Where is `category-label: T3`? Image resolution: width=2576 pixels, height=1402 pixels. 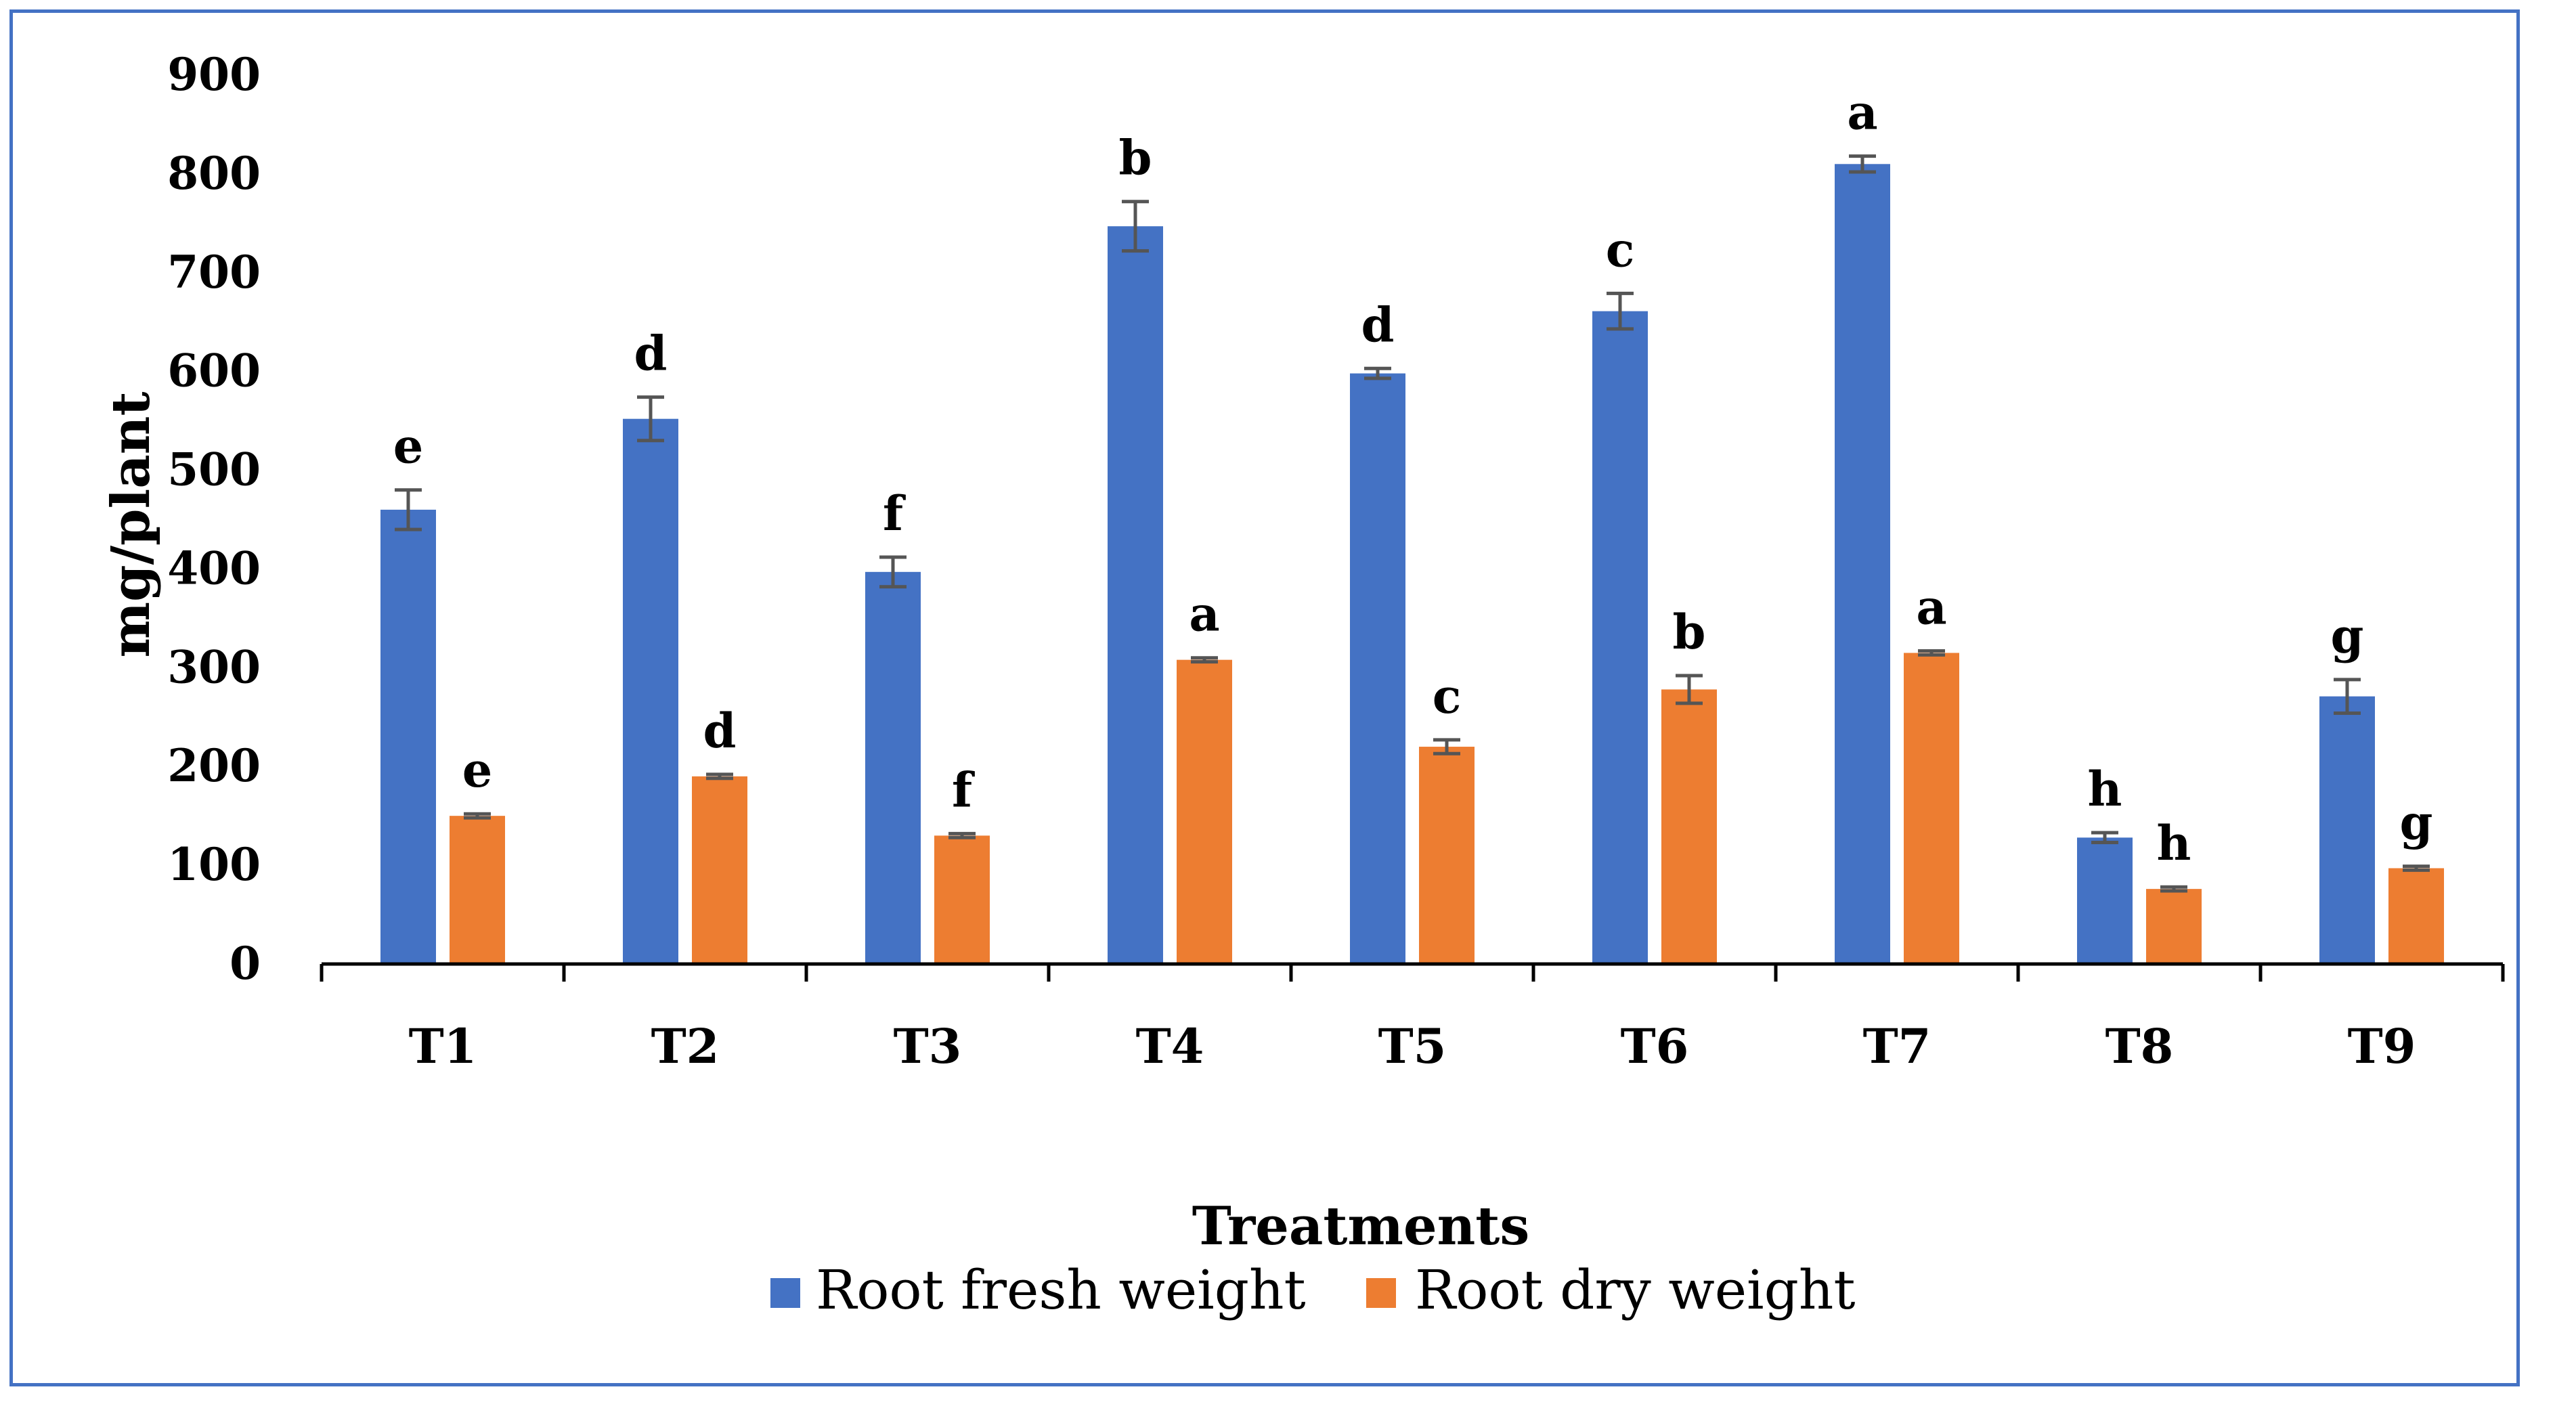 category-label: T3 is located at coordinates (928, 1046).